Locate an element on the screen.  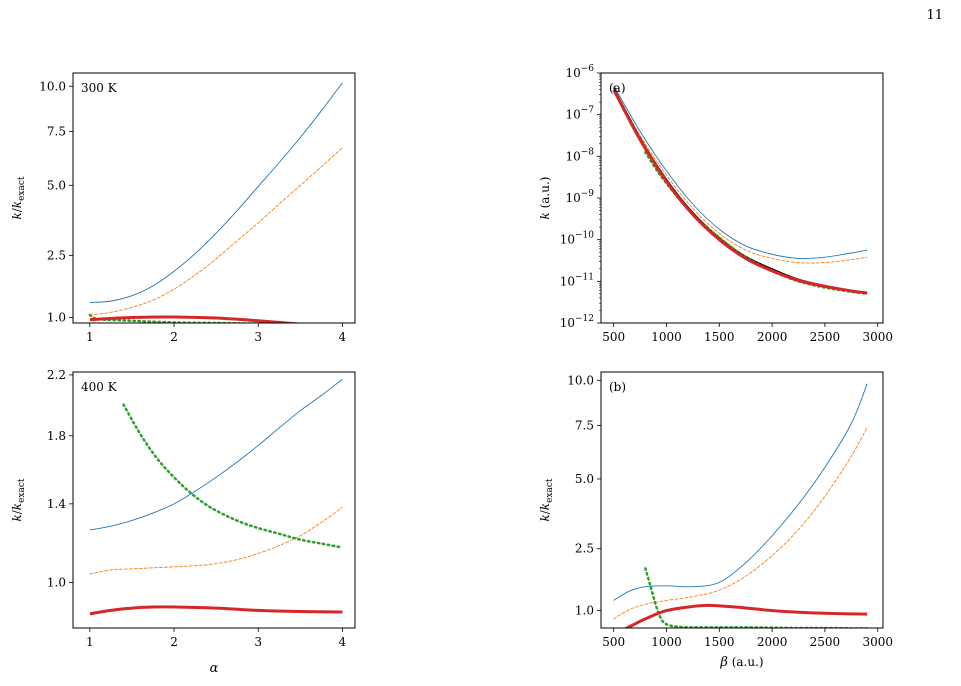
y-tick-label: 2.2 is located at coordinates (56, 375).